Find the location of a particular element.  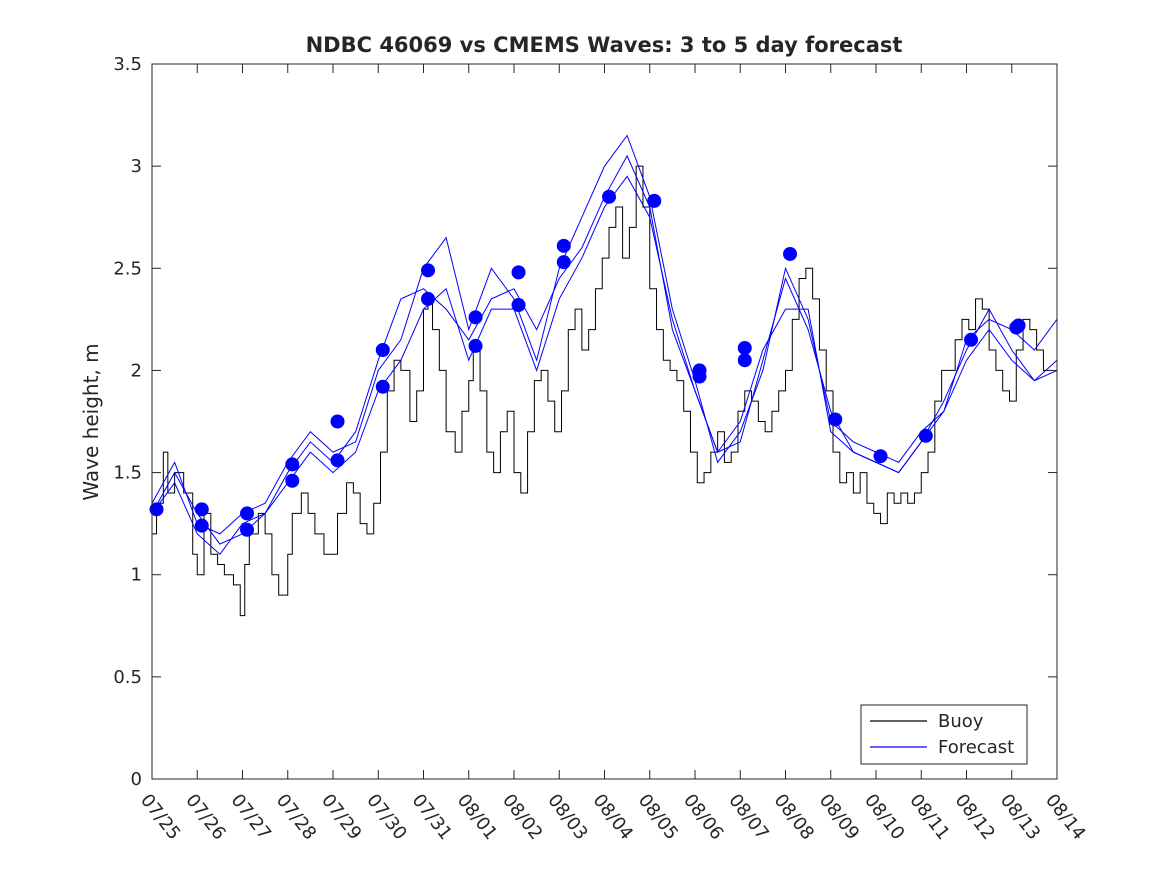

y-tick-label: 1.5 is located at coordinates (127, 473).